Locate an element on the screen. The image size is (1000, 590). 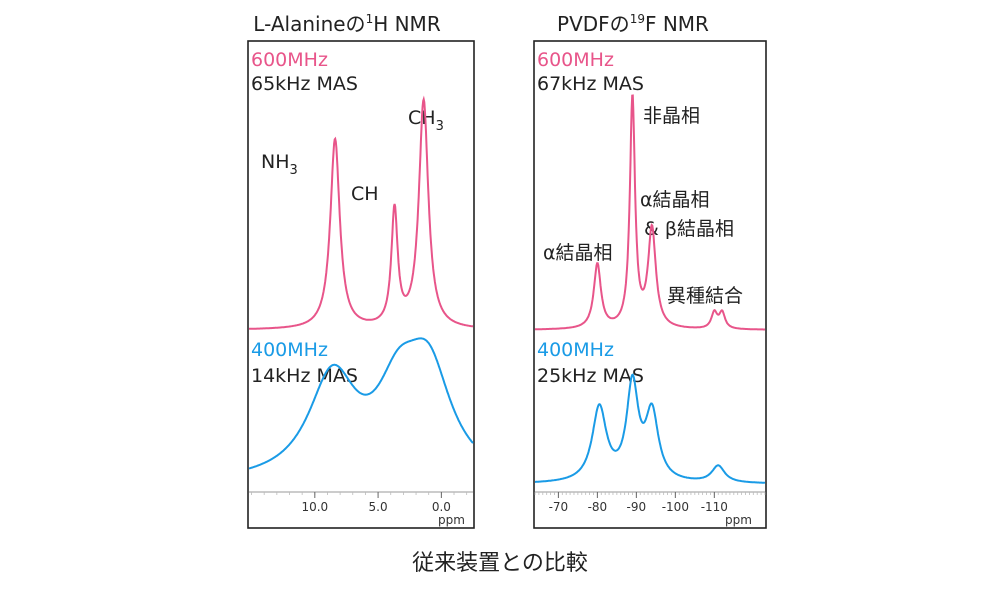
panel-1-title: L-Alanineの1H NMR is located at coordinates (347, 24).